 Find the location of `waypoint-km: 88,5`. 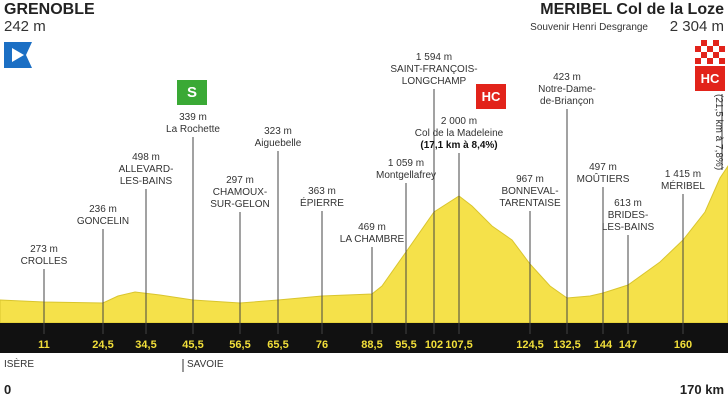

waypoint-km: 88,5 is located at coordinates (371, 345).